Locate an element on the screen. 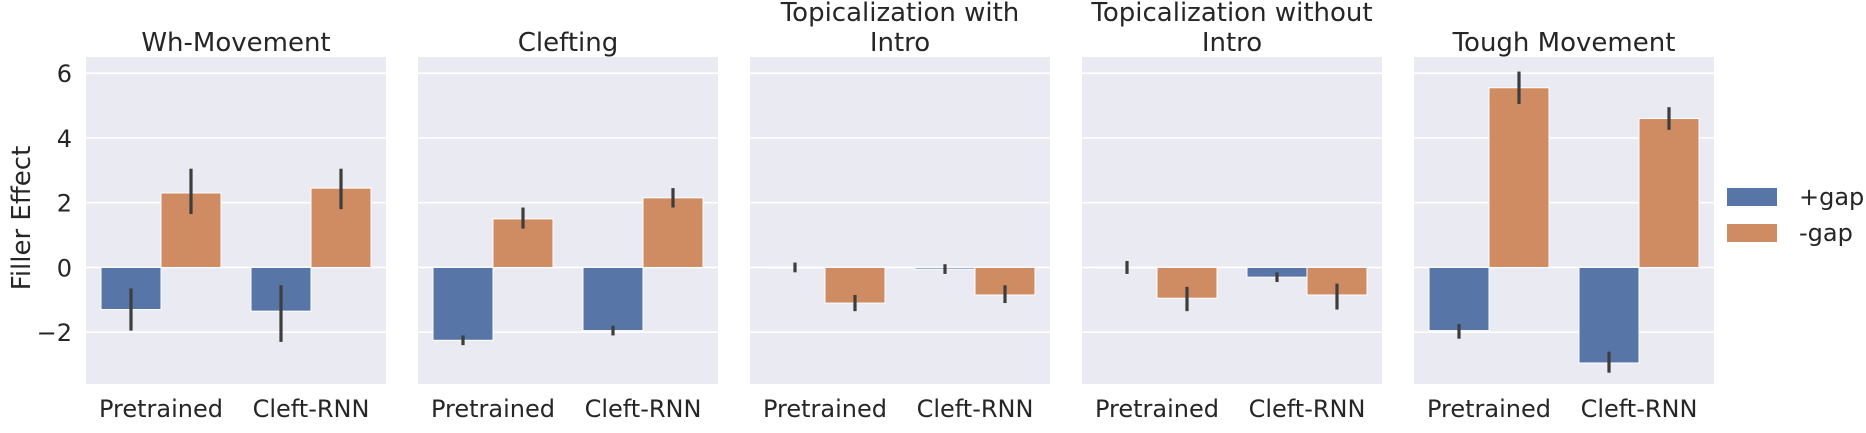 The width and height of the screenshot is (1866, 433). y-axis-label: Filler Effect is located at coordinates (22, 218).